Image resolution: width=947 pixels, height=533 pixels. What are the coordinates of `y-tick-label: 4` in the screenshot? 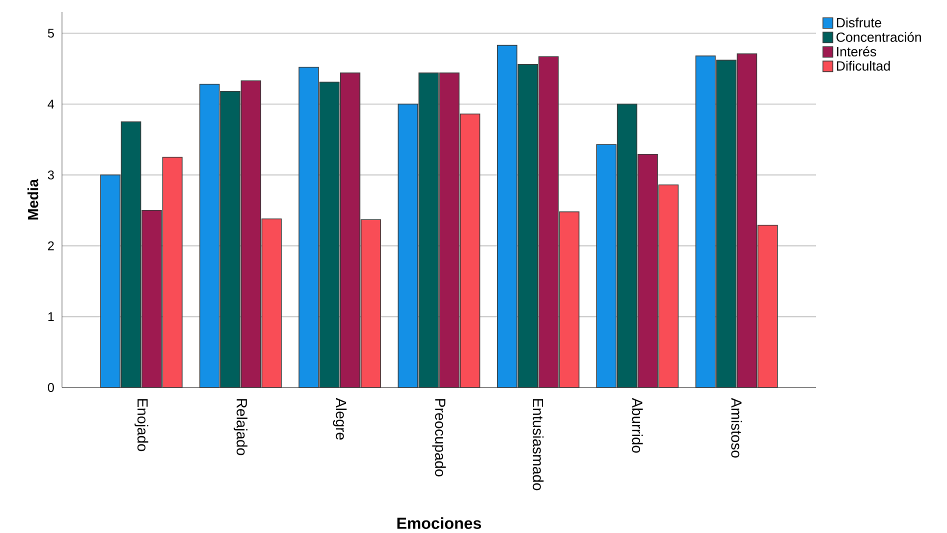 It's located at (51, 104).